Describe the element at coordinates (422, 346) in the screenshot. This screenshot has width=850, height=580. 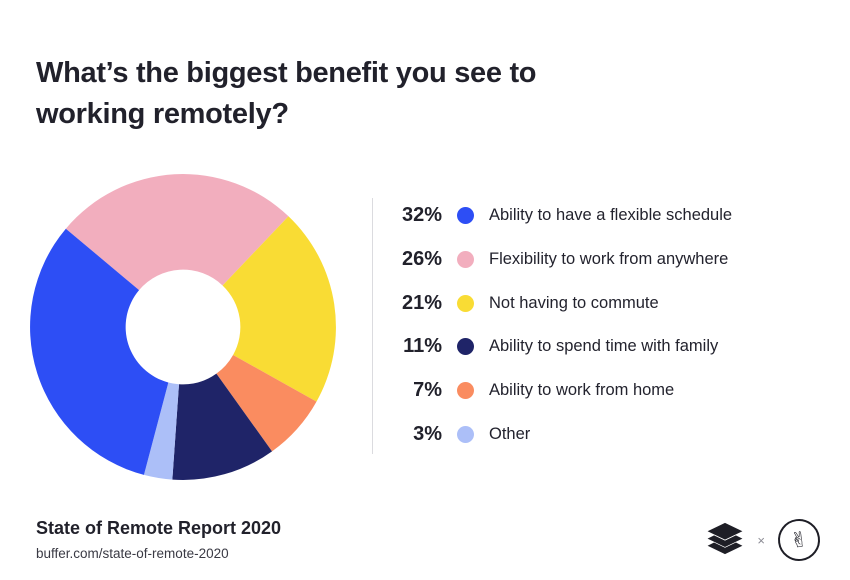
I see `legend-percent: 11%` at that location.